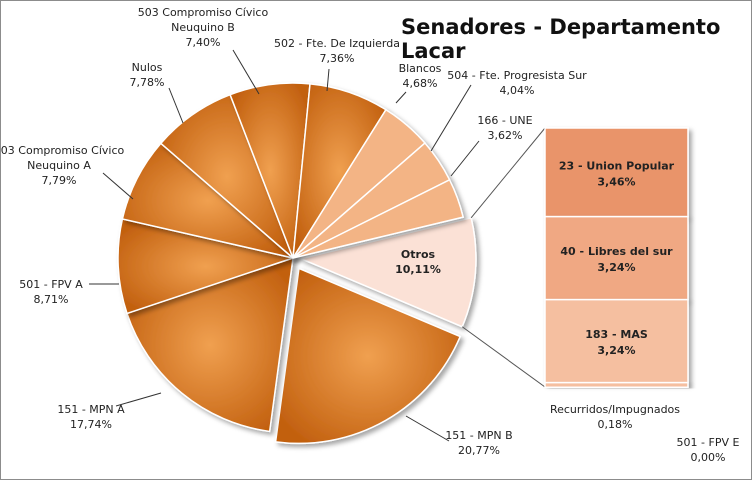  I want to click on slice-label: Neuquino A, so click(59, 165).